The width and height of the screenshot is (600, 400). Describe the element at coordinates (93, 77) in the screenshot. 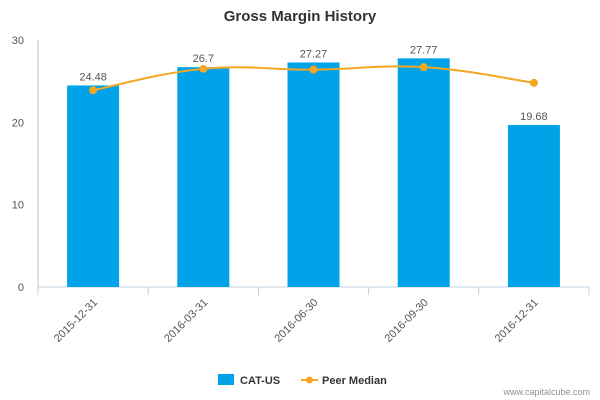

I see `bar-data-label: 24.48` at that location.